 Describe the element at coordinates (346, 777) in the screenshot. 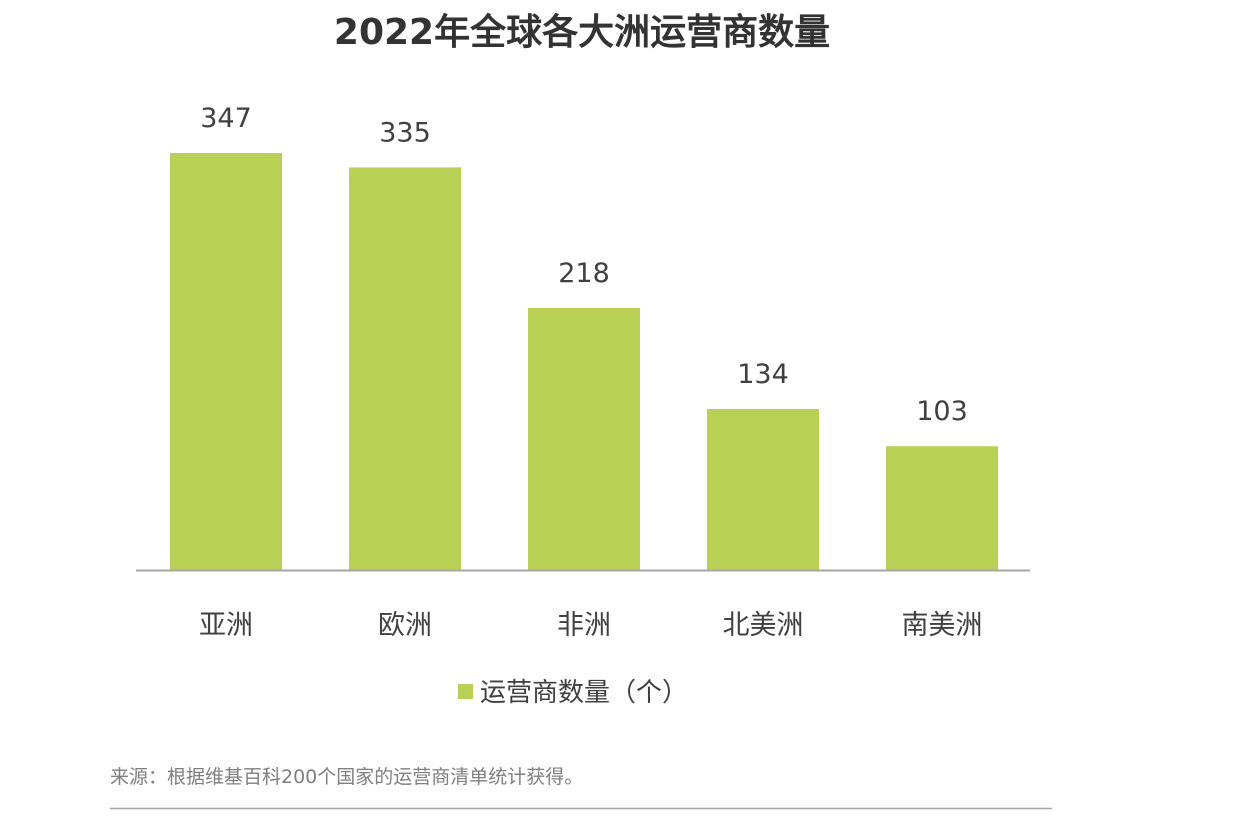

I see `source-note: 来源：根据维基百科200个国家的运营商清单统计获得。` at that location.